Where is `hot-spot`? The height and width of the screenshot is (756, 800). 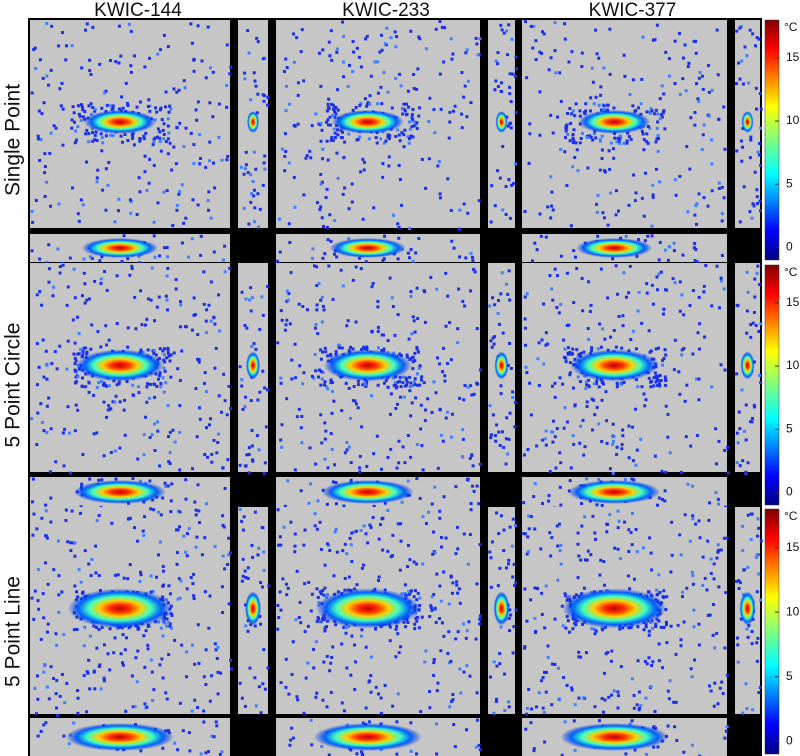
hot-spot is located at coordinates (501, 608).